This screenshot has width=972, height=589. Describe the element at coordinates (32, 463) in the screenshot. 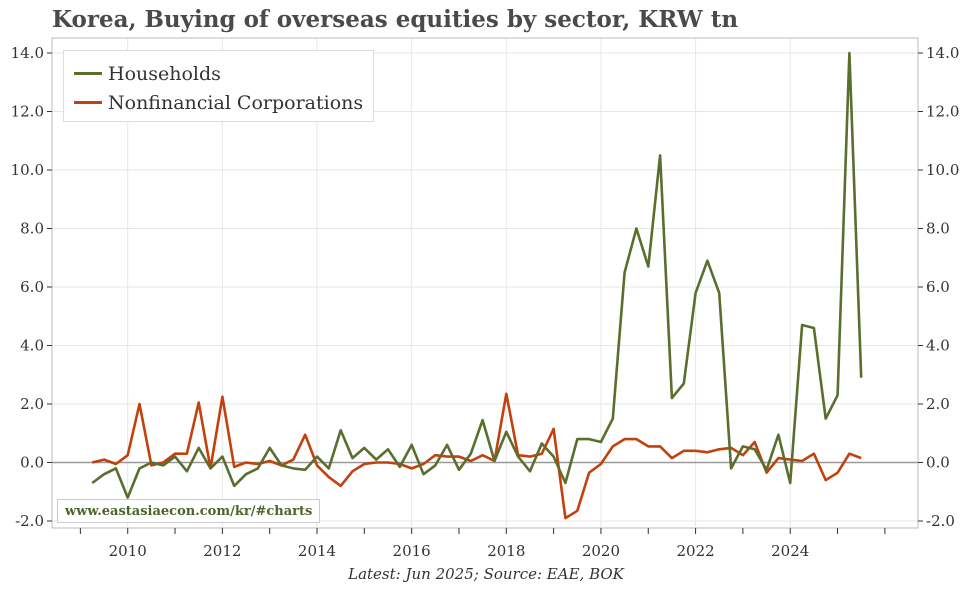

I see `y-tick-label-left: 0.0` at that location.